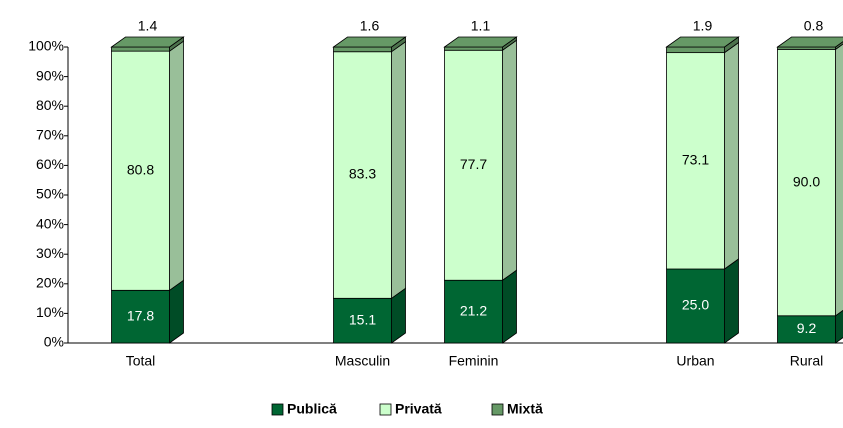 Image resolution: width=843 pixels, height=428 pixels. I want to click on y-tick-label: 90%, so click(50, 75).